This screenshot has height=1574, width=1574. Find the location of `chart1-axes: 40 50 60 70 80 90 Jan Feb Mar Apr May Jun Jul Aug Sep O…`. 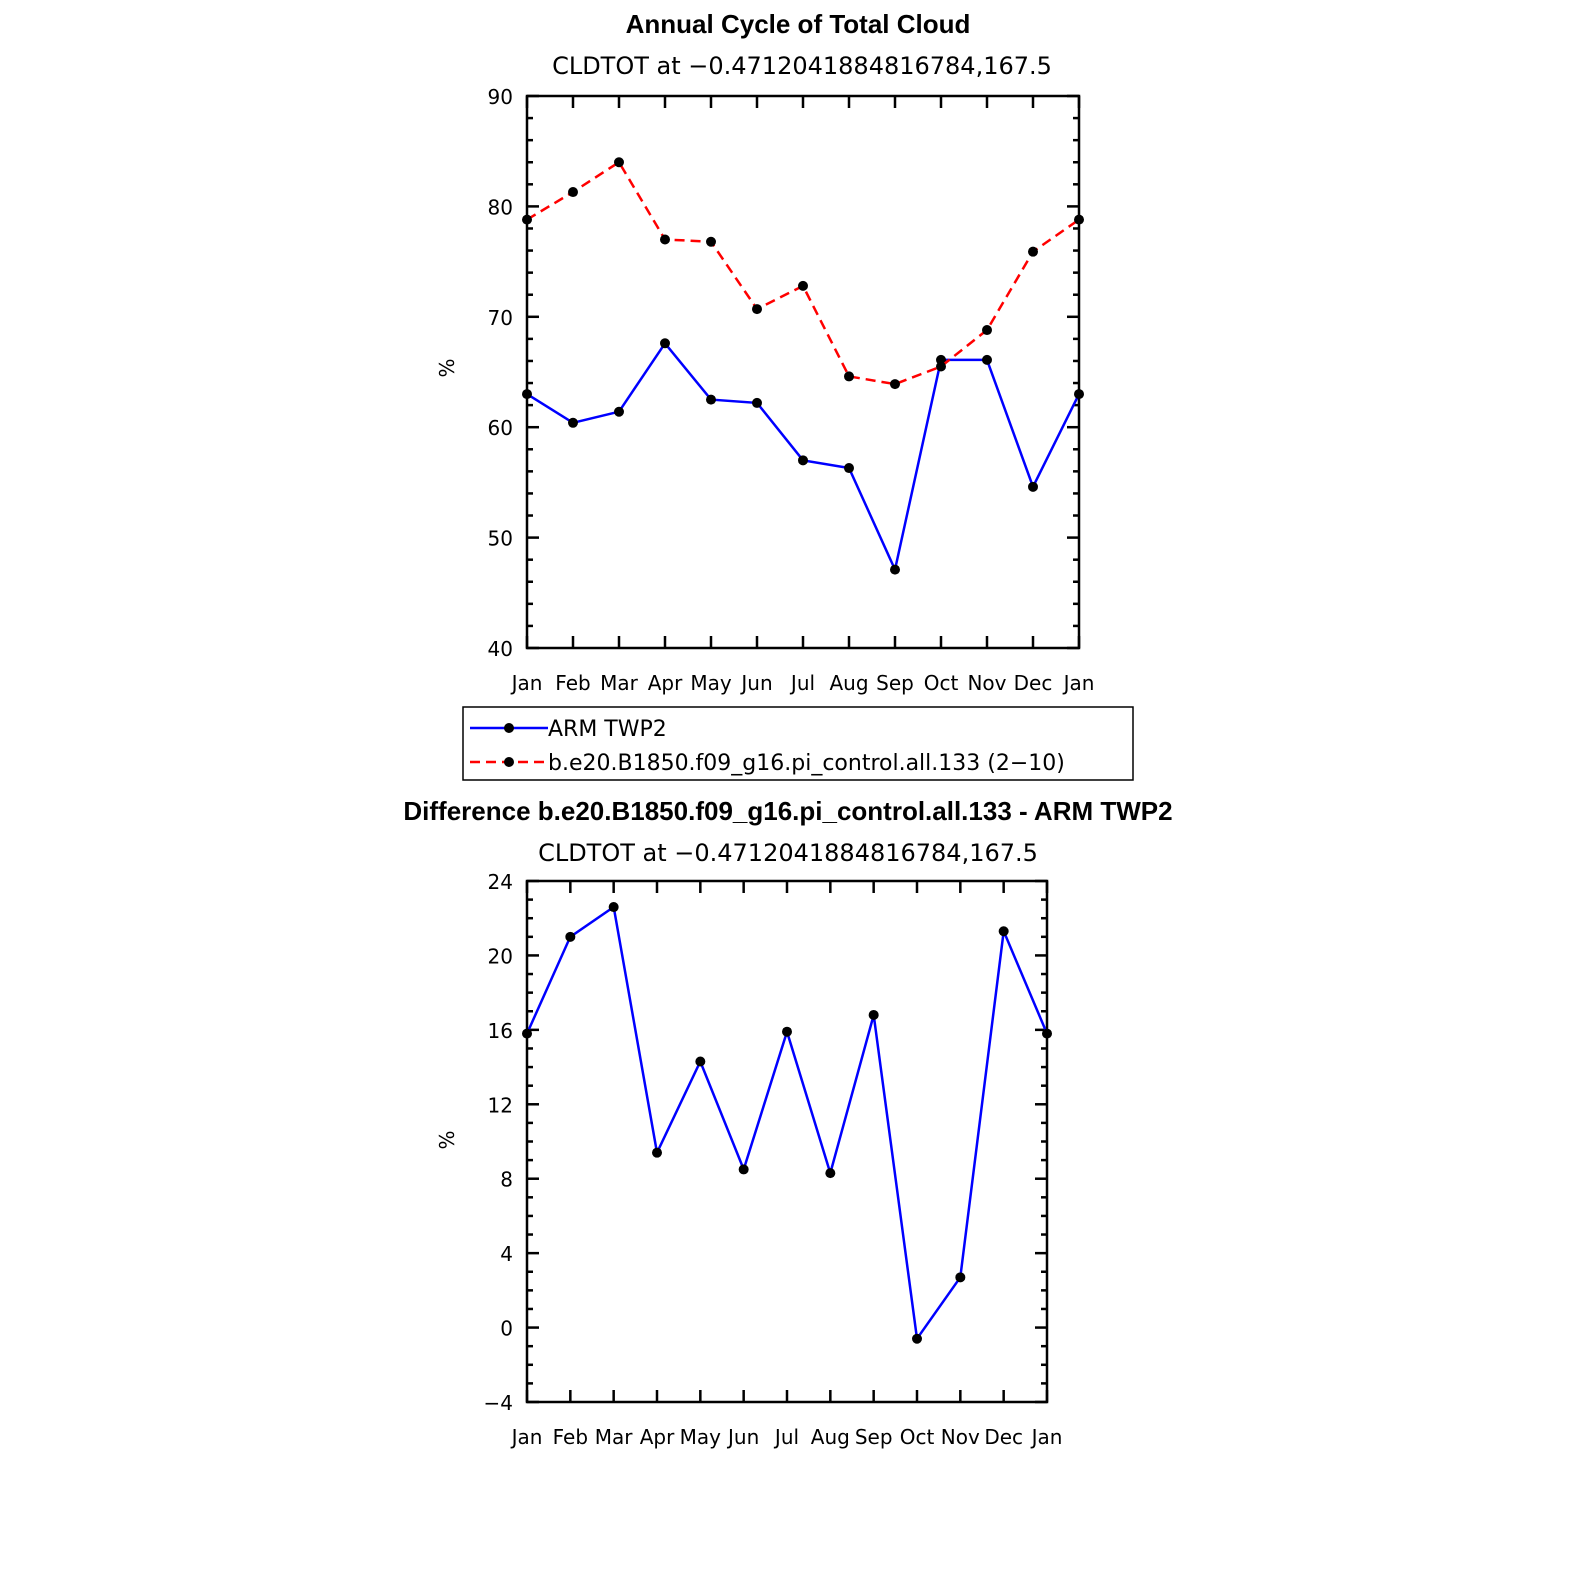

chart1-axes: 40 50 60 70 80 90 Jan Feb Mar Apr May Jun Jul Aug Sep O… is located at coordinates (791, 390).